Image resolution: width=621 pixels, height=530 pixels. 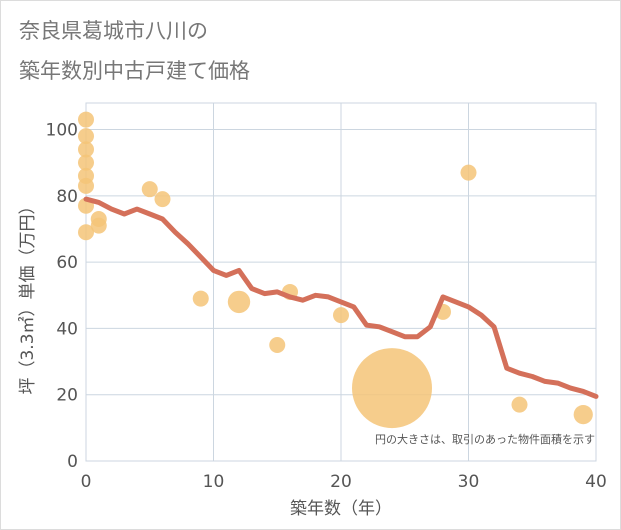 What do you see at coordinates (67, 197) in the screenshot?
I see `y-tick-label: 80` at bounding box center [67, 197].